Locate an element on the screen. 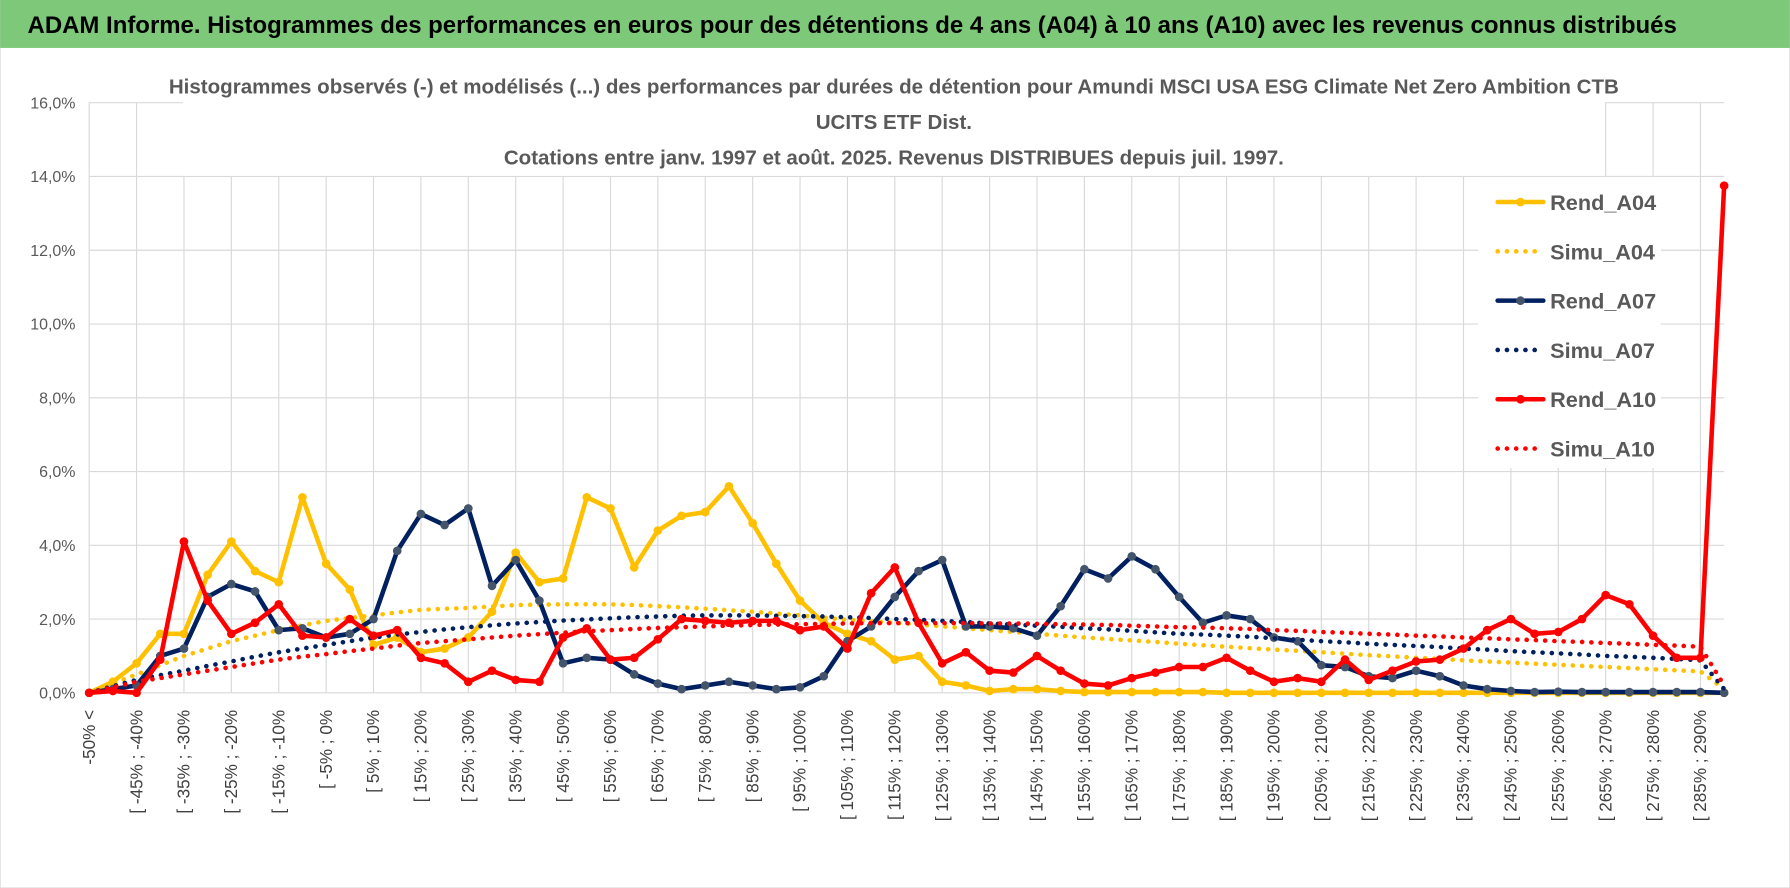  x-tick-label: [ 75% ; 80% is located at coordinates (705, 756).